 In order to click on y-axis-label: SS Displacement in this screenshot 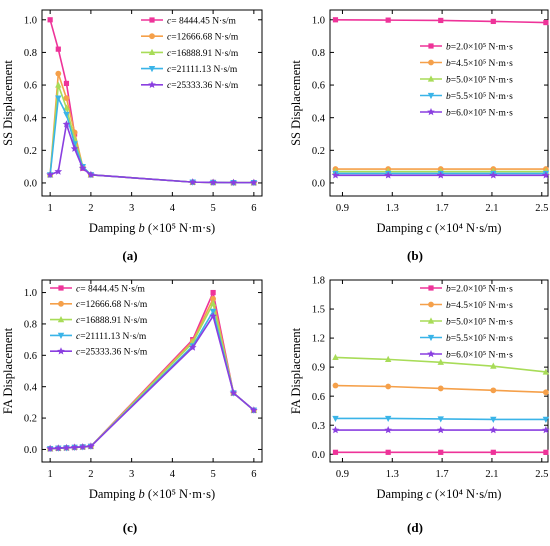, I will do `click(8, 103)`.